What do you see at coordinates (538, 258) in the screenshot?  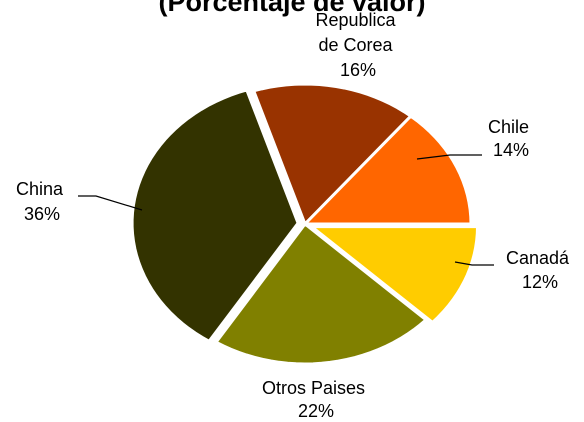 I see `label-canada-name: Canadá` at bounding box center [538, 258].